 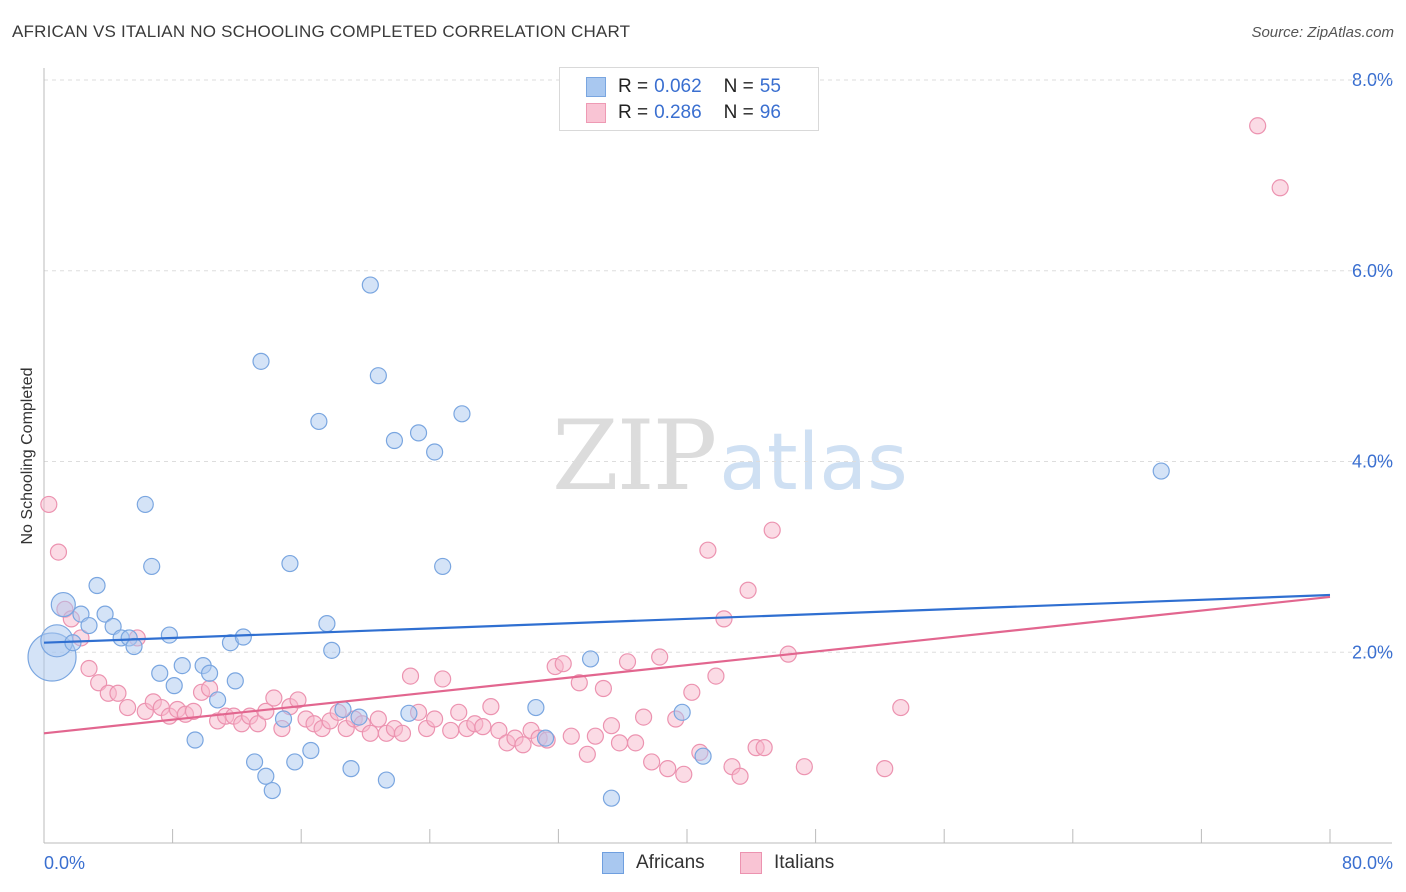 What do you see at coordinates (1322, 32) in the screenshot?
I see `source-label: Source: ZipAtlas.com` at bounding box center [1322, 32].